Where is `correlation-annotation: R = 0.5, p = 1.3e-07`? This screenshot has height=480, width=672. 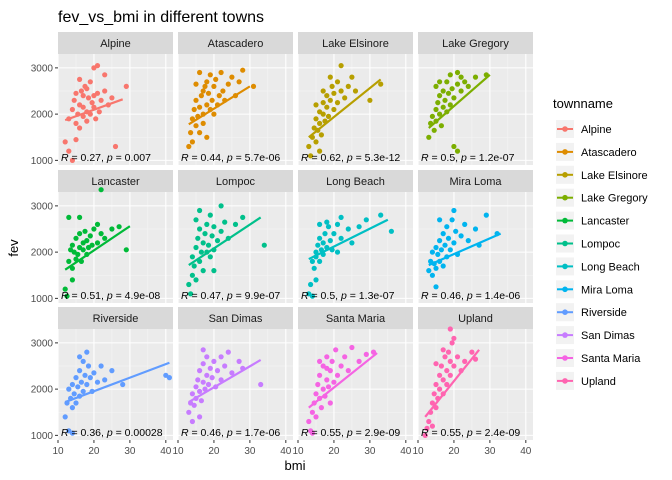 correlation-annotation: R = 0.5, p = 1.3e-07 is located at coordinates (348, 296).